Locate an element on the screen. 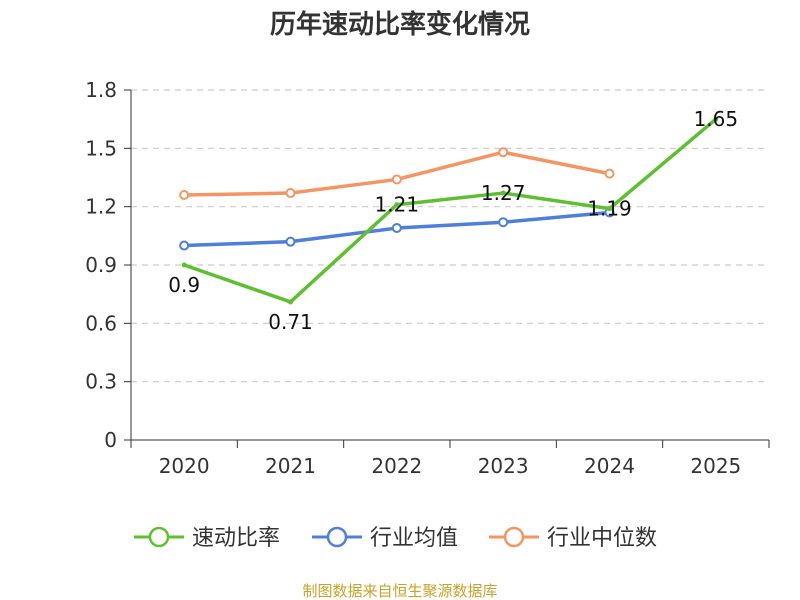 This screenshot has width=800, height=600. y-tick-label: 0.9 is located at coordinates (101, 265).